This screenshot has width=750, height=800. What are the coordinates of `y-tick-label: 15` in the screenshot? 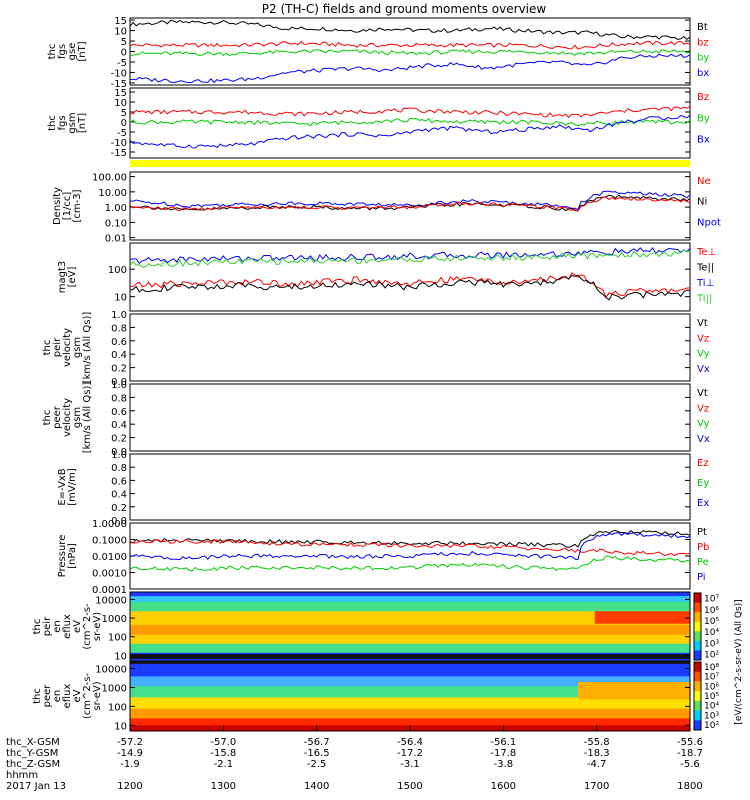 It's located at (120, 93).